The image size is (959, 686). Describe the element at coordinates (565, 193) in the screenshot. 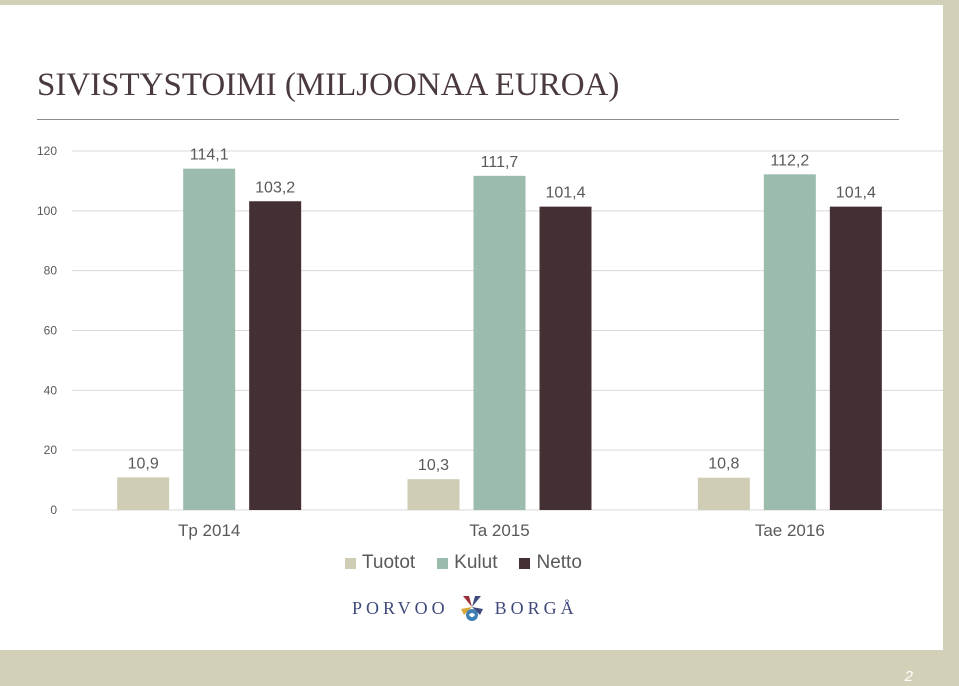

I see `data-label-netto-1: 101,4` at that location.